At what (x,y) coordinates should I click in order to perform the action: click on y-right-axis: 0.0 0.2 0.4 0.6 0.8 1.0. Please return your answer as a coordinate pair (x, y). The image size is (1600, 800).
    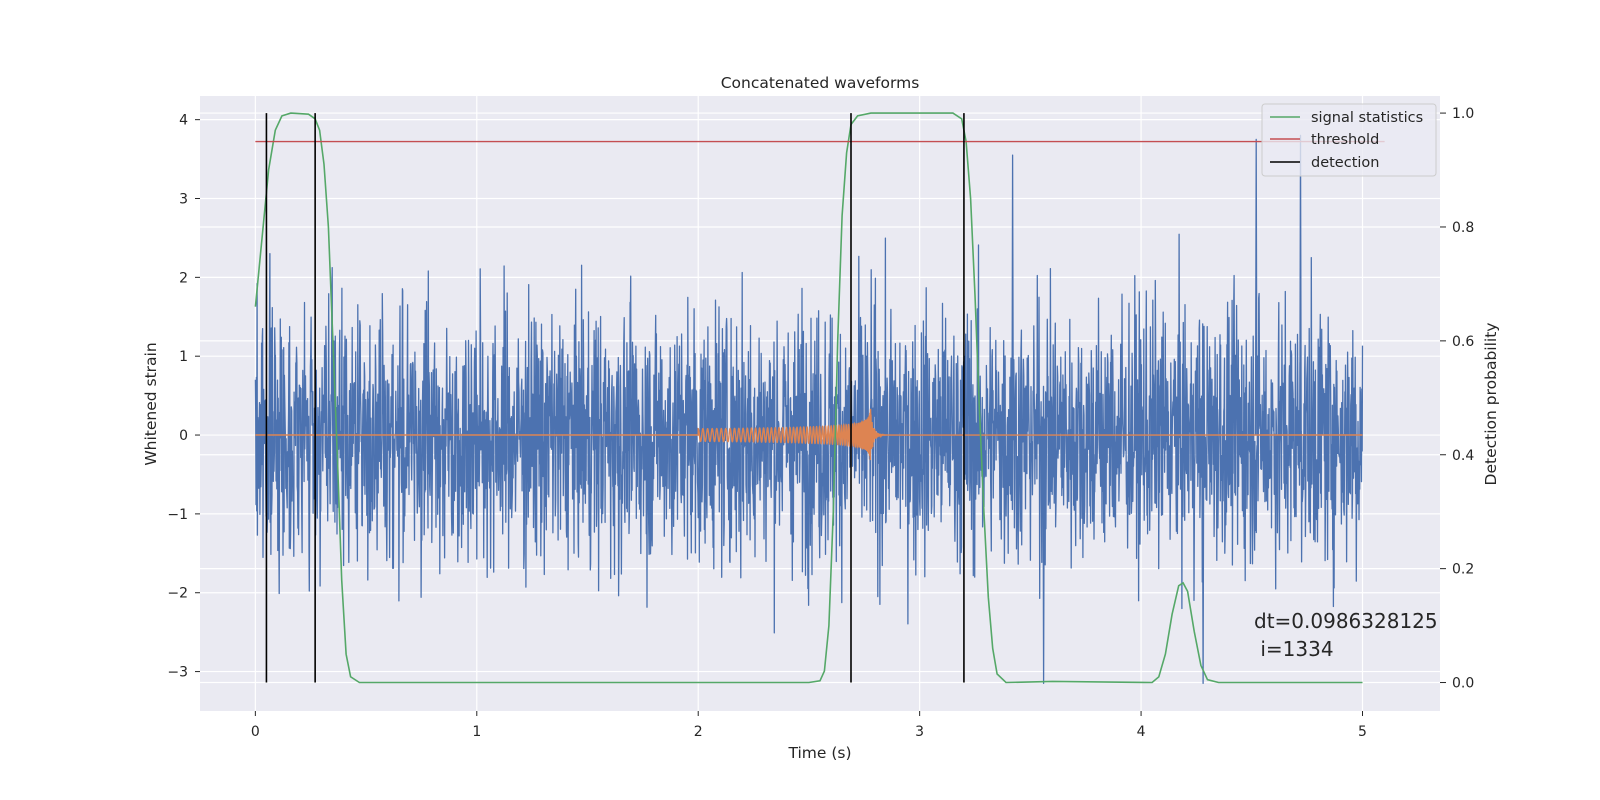
    Looking at the image, I should click on (1457, 399).